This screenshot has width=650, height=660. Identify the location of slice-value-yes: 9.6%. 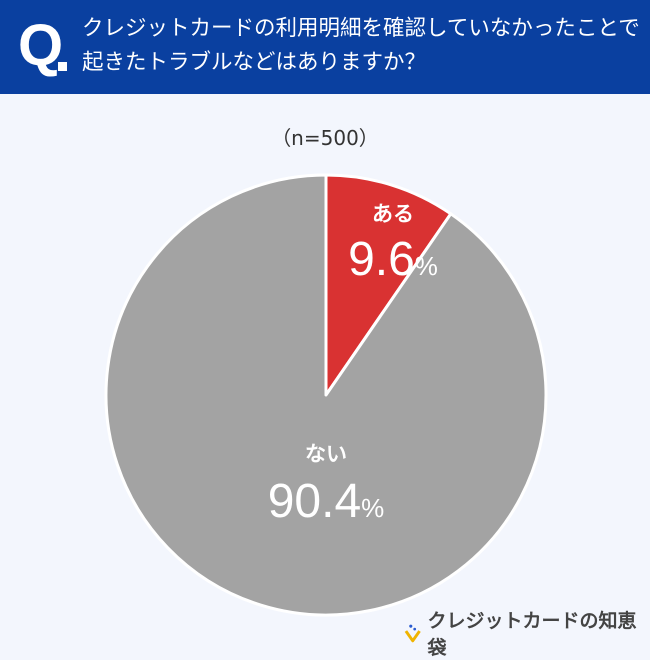
(393, 259).